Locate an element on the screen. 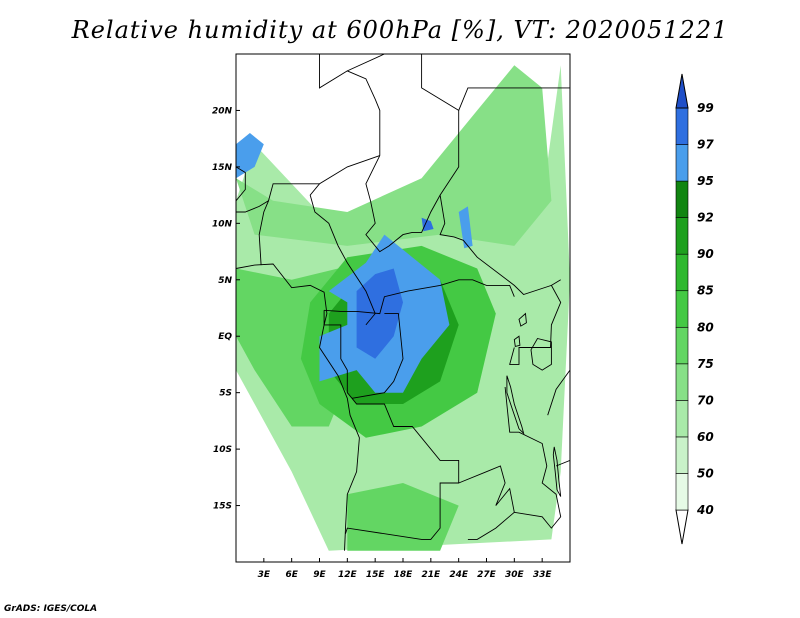 The height and width of the screenshot is (618, 800). colorbar: 40 50 60 70 75 80 85 90 92 95 97 99 is located at coordinates (694, 309).